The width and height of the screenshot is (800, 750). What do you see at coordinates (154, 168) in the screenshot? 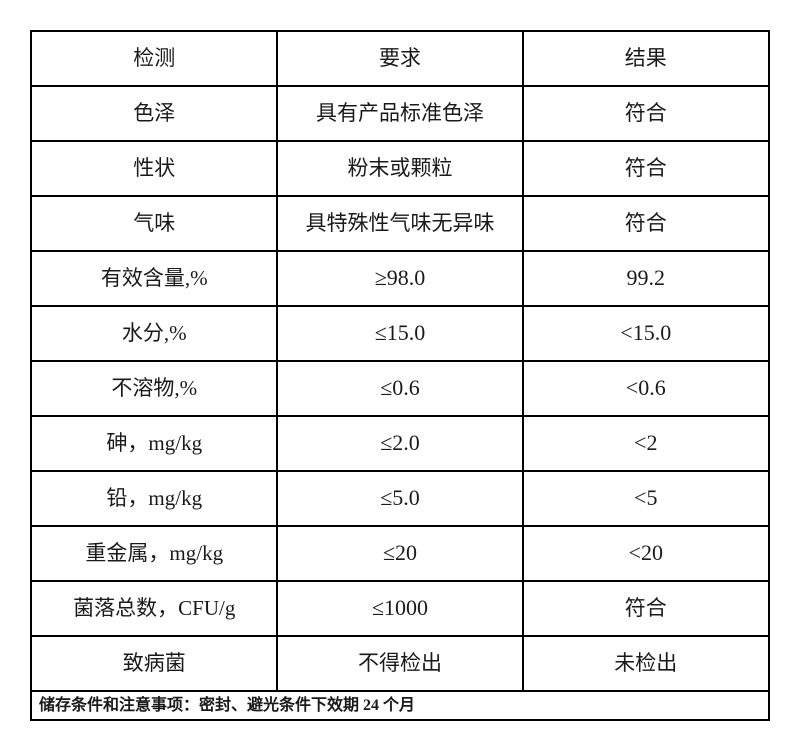
I see `cell-test: 性状` at bounding box center [154, 168].